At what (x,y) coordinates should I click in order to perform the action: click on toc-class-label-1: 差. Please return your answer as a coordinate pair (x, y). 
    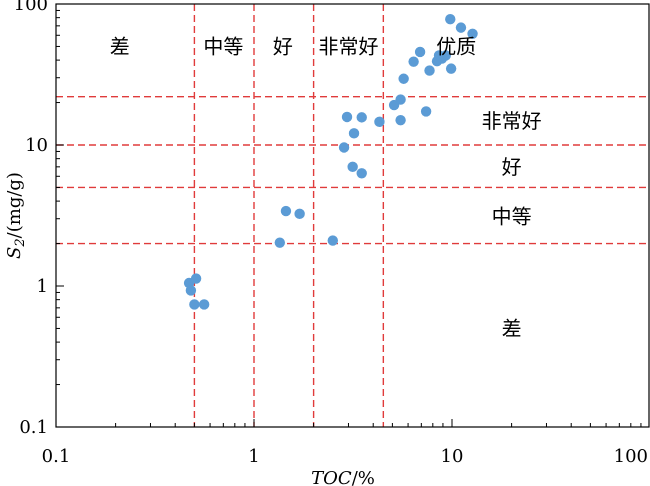
    Looking at the image, I should click on (120, 46).